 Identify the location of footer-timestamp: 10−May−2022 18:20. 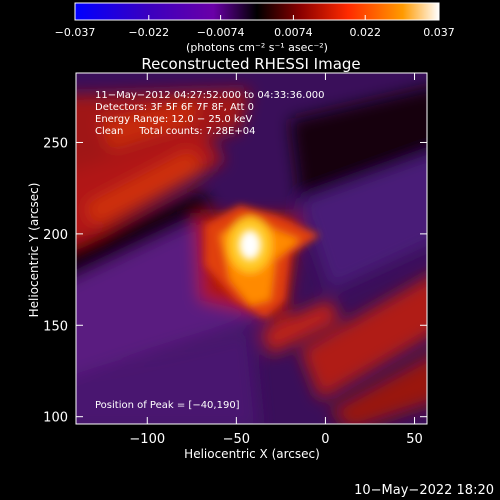
(424, 490).